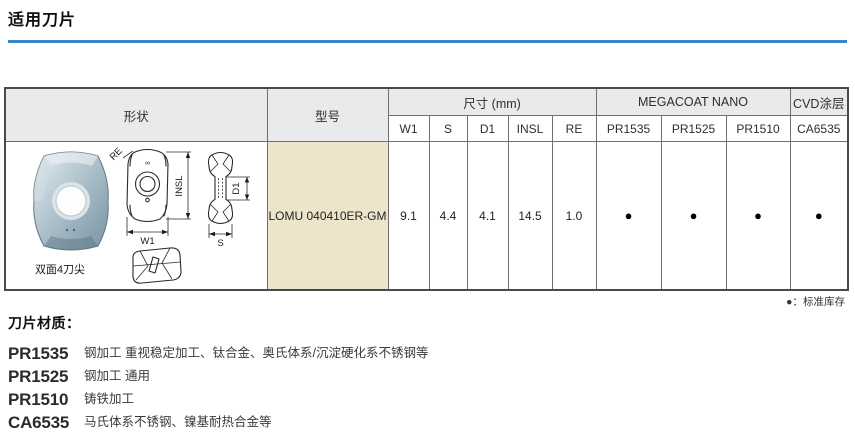 The height and width of the screenshot is (438, 855). What do you see at coordinates (448, 216) in the screenshot?
I see `s-value-cell: 4.4` at bounding box center [448, 216].